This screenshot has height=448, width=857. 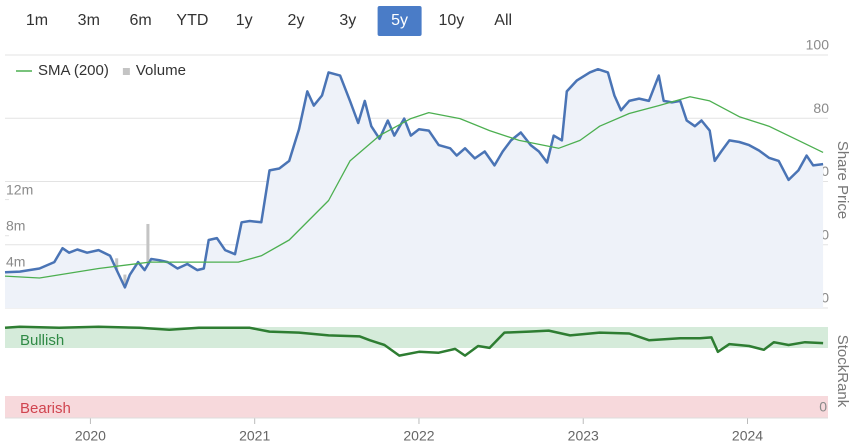 What do you see at coordinates (503, 20) in the screenshot?
I see `range-button: All` at bounding box center [503, 20].